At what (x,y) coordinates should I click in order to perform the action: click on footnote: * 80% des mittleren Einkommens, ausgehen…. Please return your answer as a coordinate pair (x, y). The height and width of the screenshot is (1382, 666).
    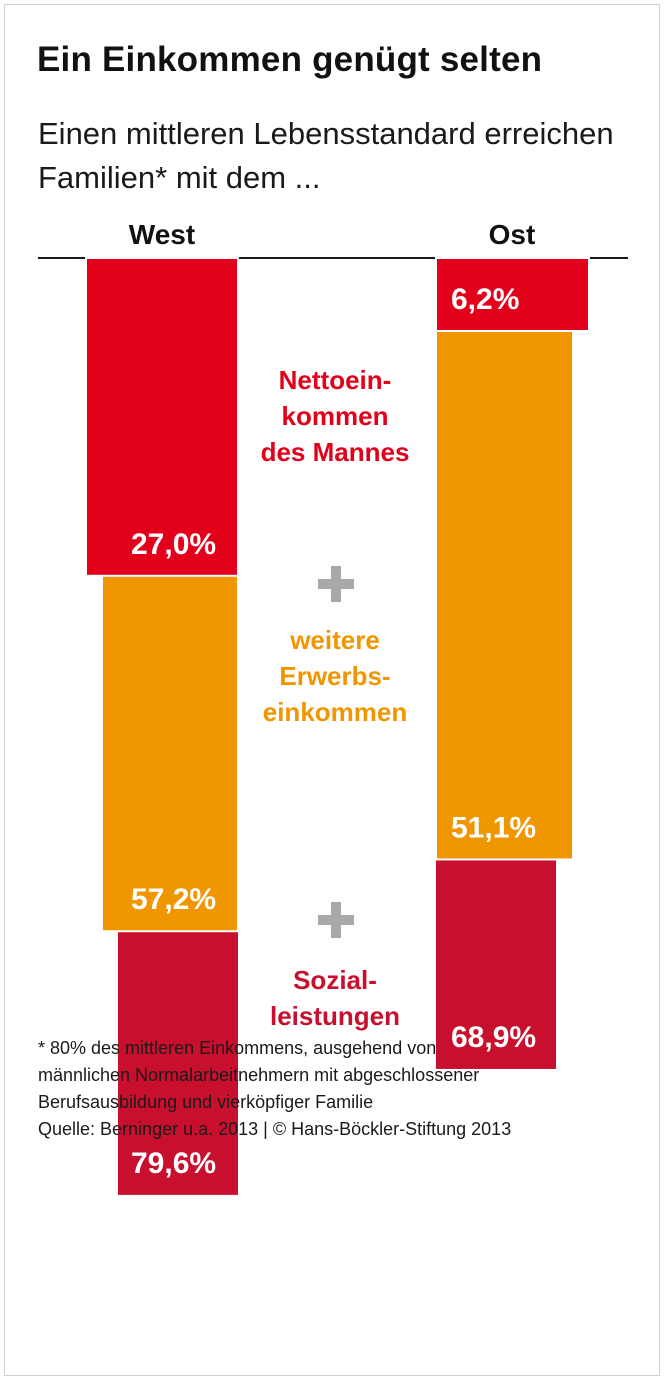
    Looking at the image, I should click on (259, 1075).